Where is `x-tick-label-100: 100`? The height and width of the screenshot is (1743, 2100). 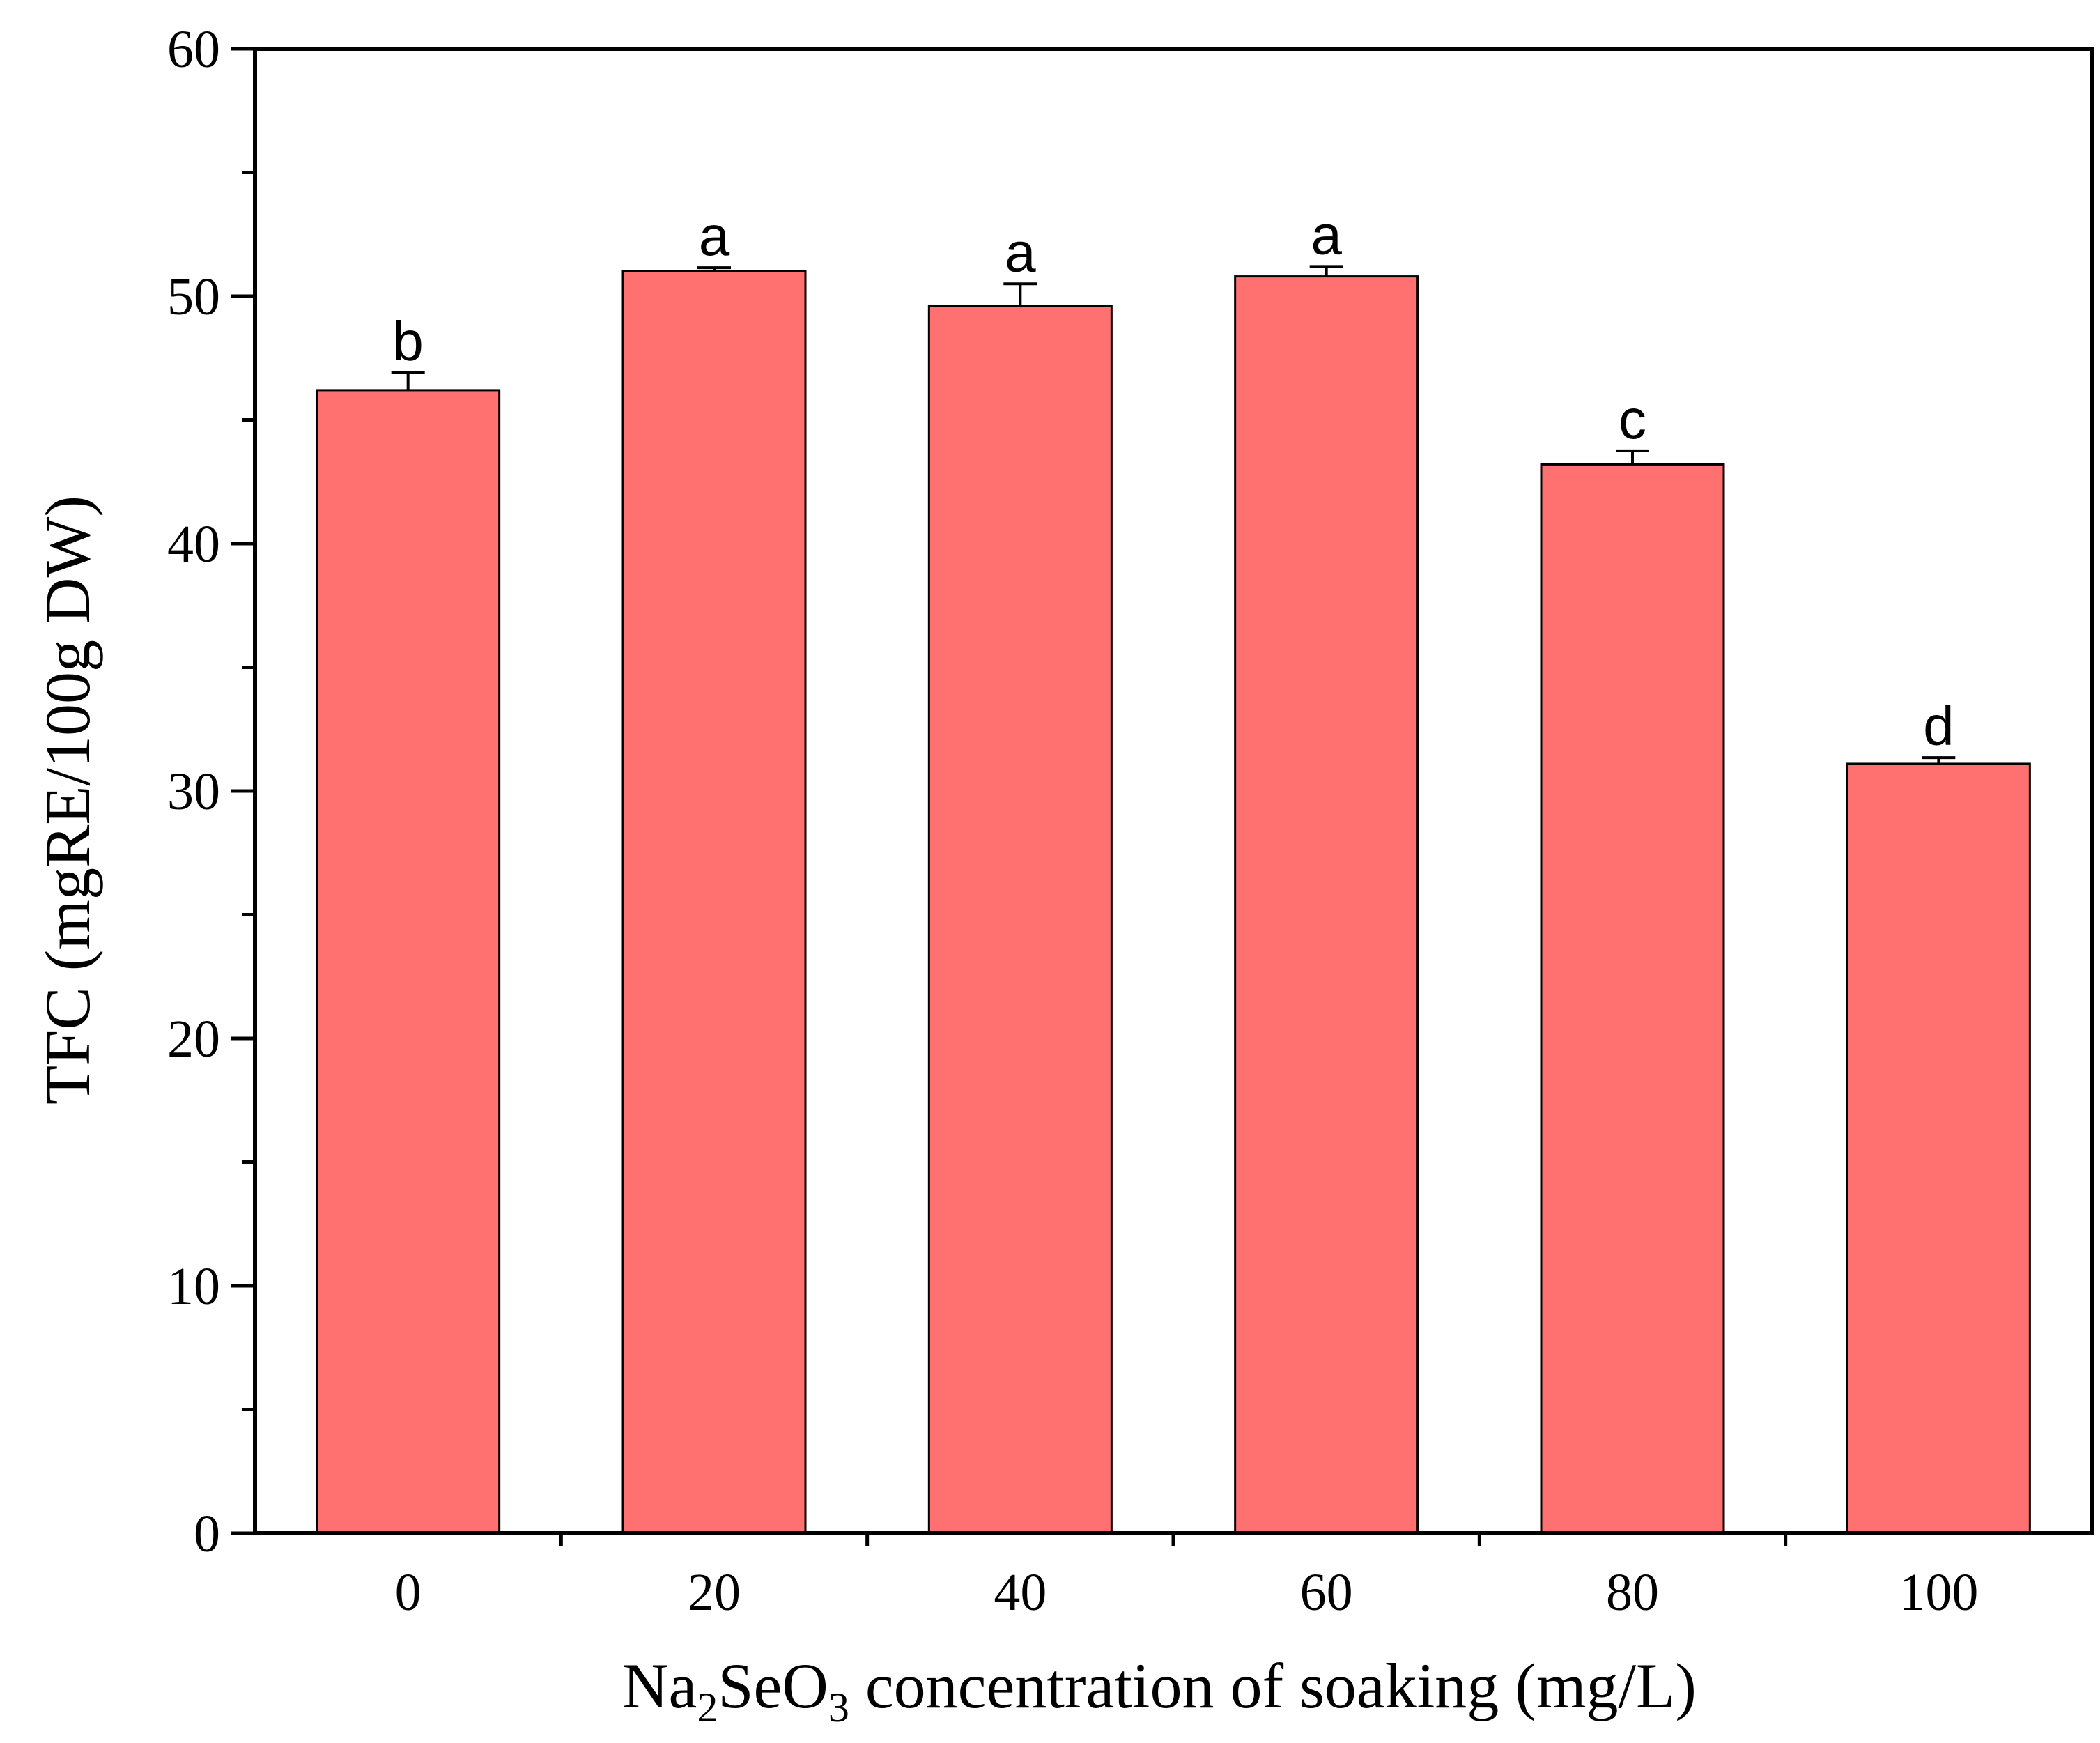
x-tick-label-100: 100 is located at coordinates (1938, 1593).